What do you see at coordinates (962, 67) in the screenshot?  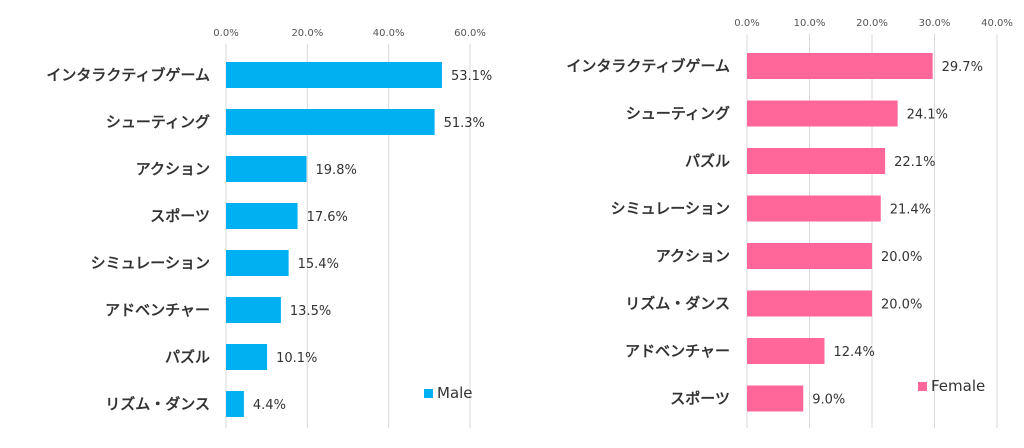 I see `data-label: 29.7%` at bounding box center [962, 67].